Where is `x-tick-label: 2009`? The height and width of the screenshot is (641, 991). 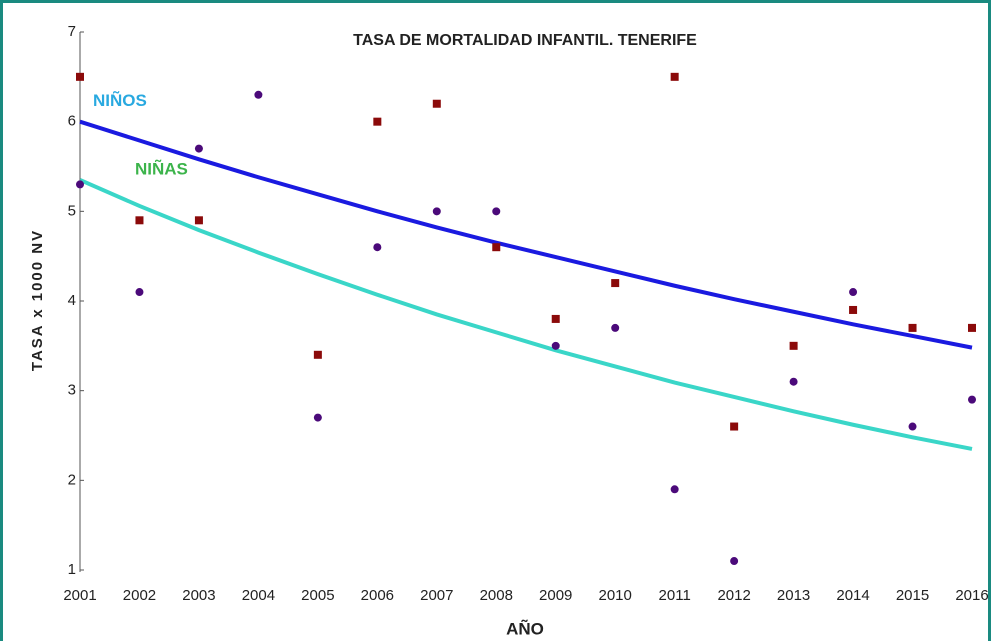 x-tick-label: 2009 is located at coordinates (555, 595).